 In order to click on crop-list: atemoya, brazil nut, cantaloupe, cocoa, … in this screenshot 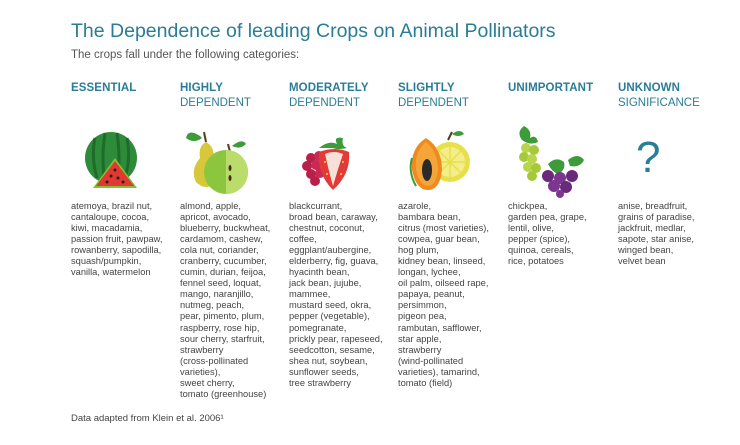, I will do `click(126, 239)`.